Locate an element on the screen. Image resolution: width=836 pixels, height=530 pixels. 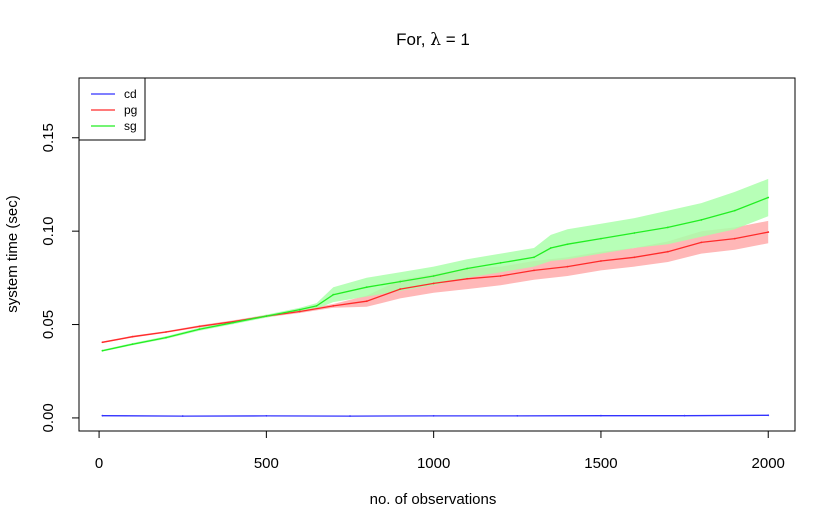
x-tick-label: 1500 is located at coordinates (600, 463).